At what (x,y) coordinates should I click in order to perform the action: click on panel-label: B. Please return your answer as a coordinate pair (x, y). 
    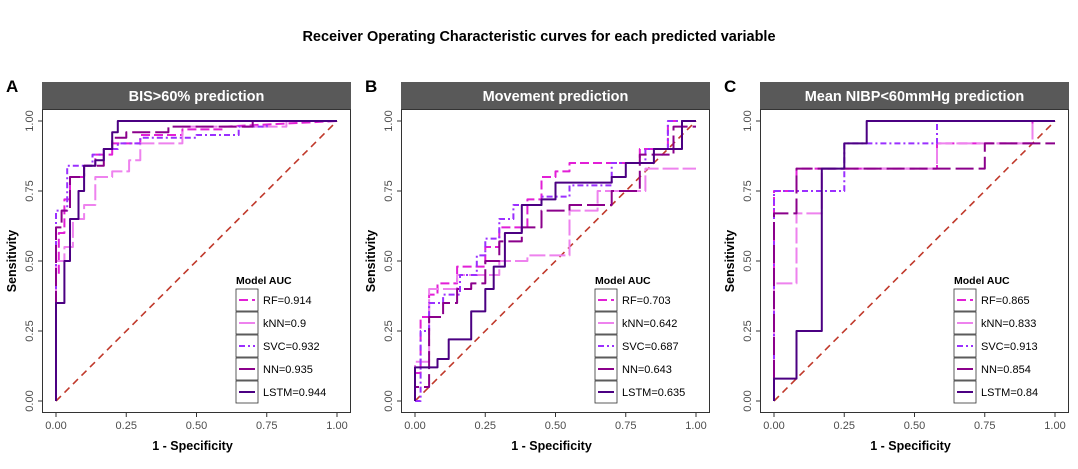
    Looking at the image, I should click on (371, 86).